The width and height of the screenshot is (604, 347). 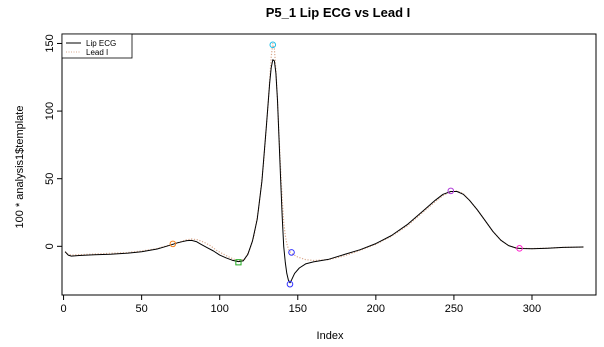 I want to click on y-tick-label: 100, so click(x=50, y=111).